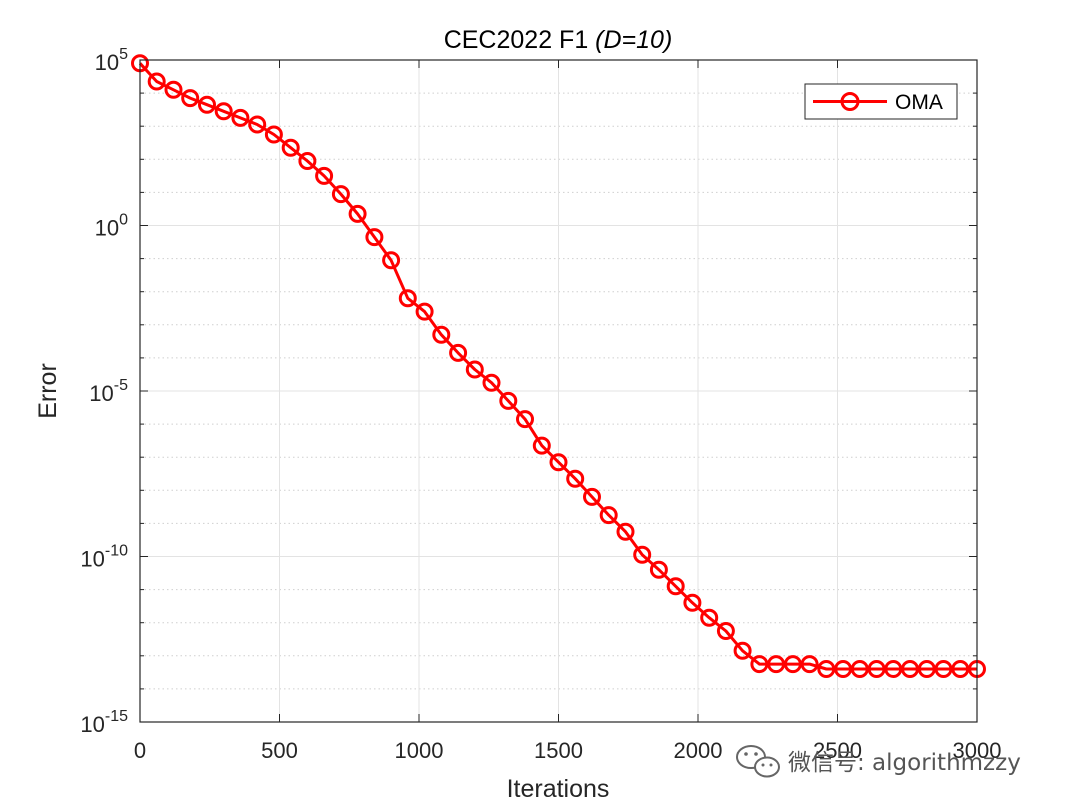 The image size is (1080, 810). I want to click on watermark-text: 微信号: algorithmzzy, so click(904, 763).